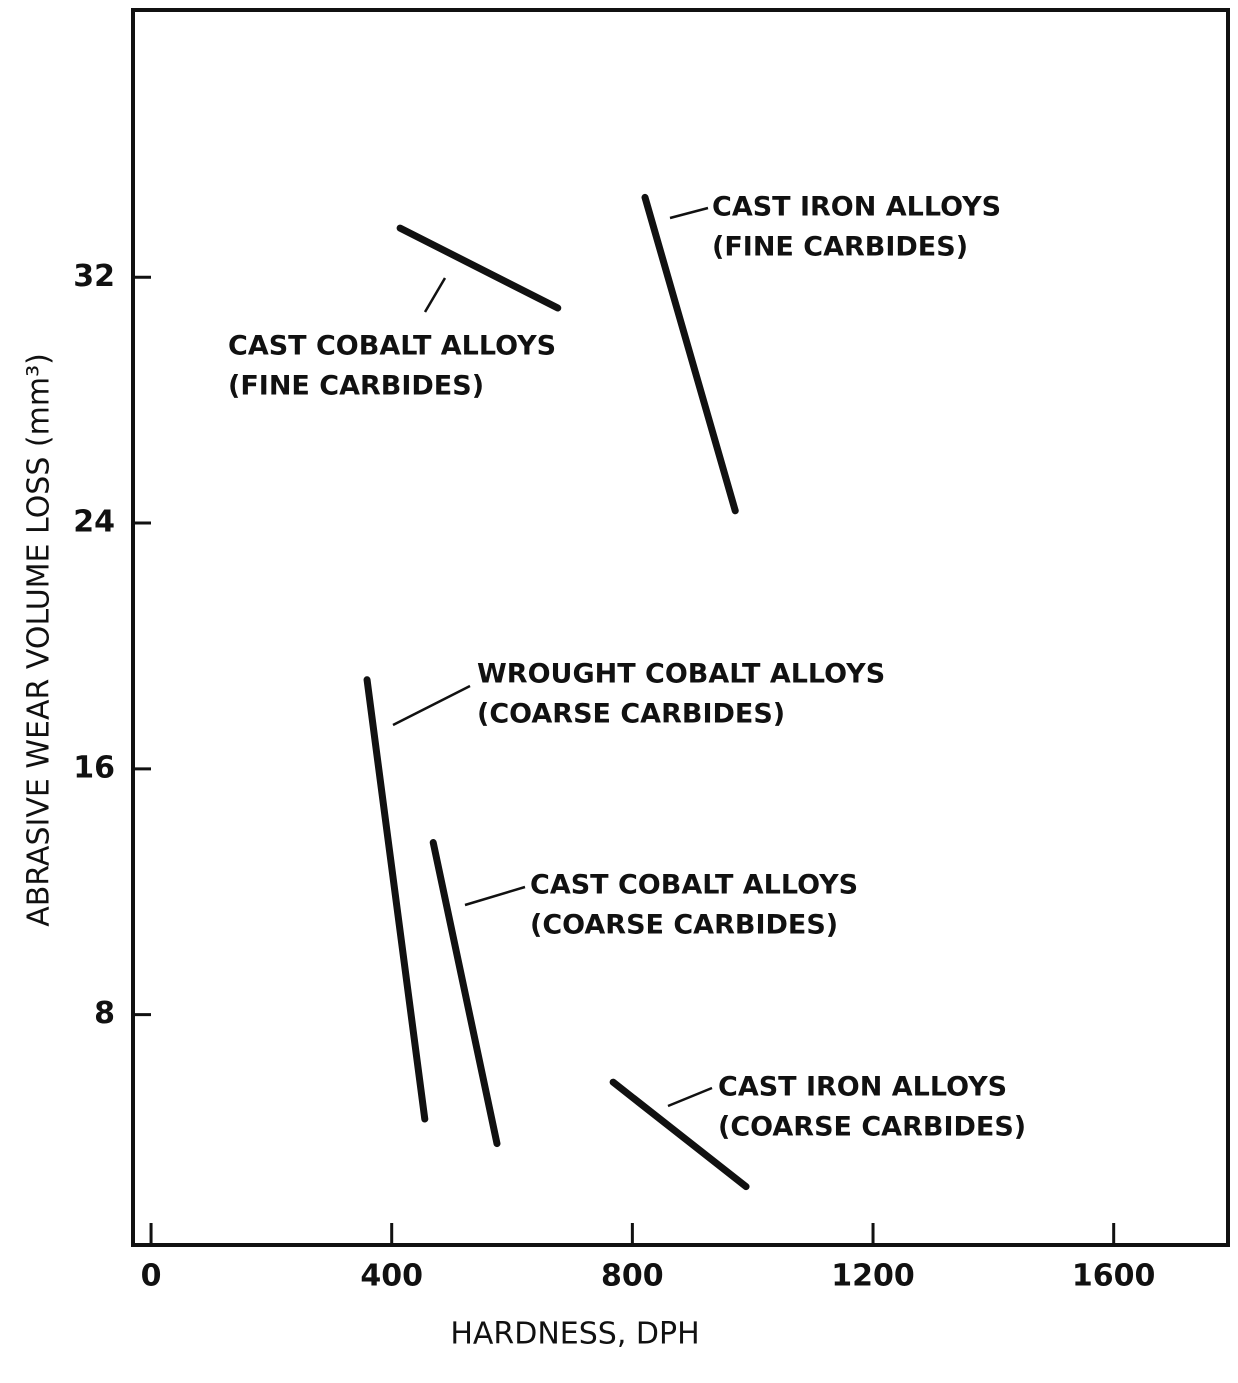 The height and width of the screenshot is (1383, 1238). What do you see at coordinates (39, 640) in the screenshot?
I see `y-axis-label: ABRASIVE WEAR VOLUME LOSS (mm³)` at bounding box center [39, 640].